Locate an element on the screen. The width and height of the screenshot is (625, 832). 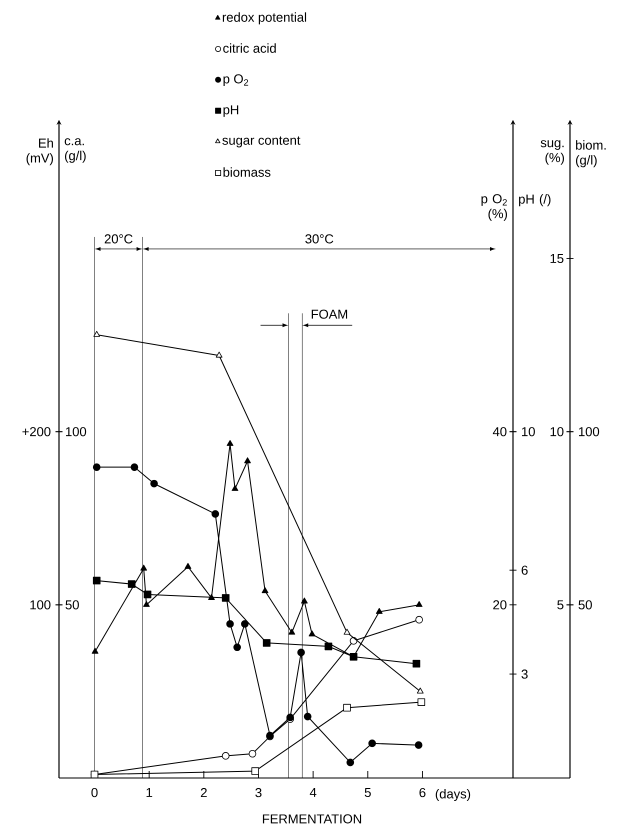
y2-axis-title: c.a. (g/l) is located at coordinates (75, 150).